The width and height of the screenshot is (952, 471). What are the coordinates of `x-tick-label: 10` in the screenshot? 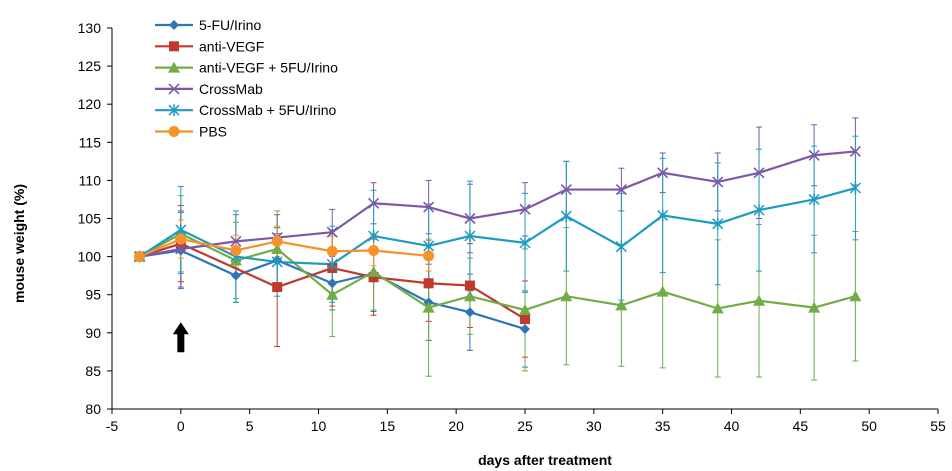 It's located at (319, 426).